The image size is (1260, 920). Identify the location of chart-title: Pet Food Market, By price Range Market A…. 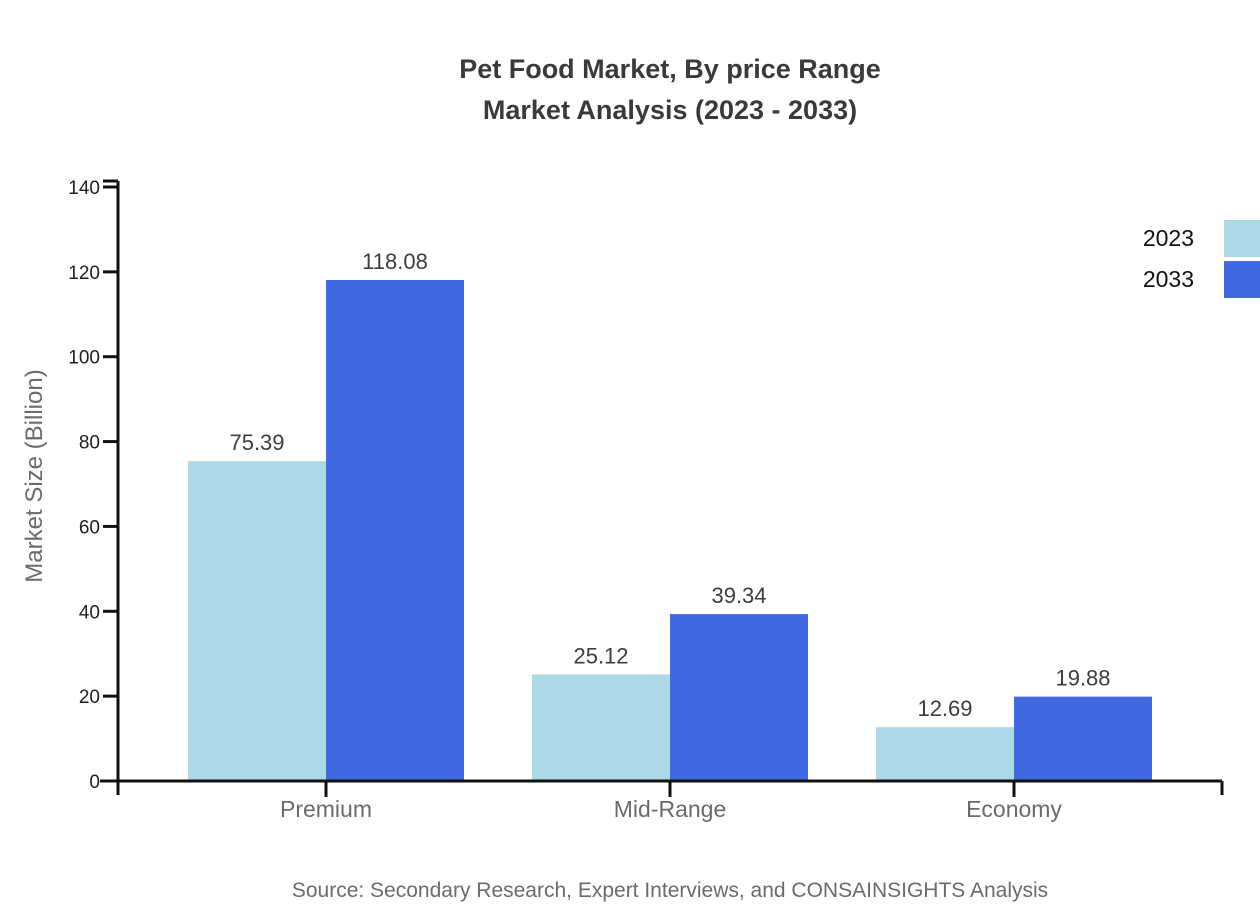
(670, 90).